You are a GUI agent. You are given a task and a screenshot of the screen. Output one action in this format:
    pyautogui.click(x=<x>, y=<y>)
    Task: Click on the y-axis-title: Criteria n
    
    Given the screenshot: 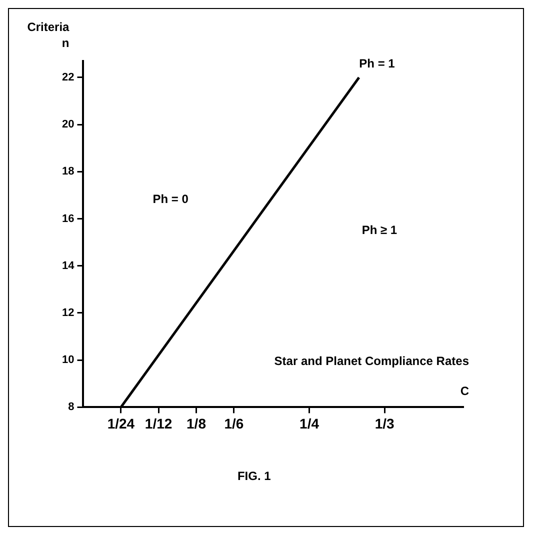 What is the action you would take?
    pyautogui.click(x=48, y=35)
    